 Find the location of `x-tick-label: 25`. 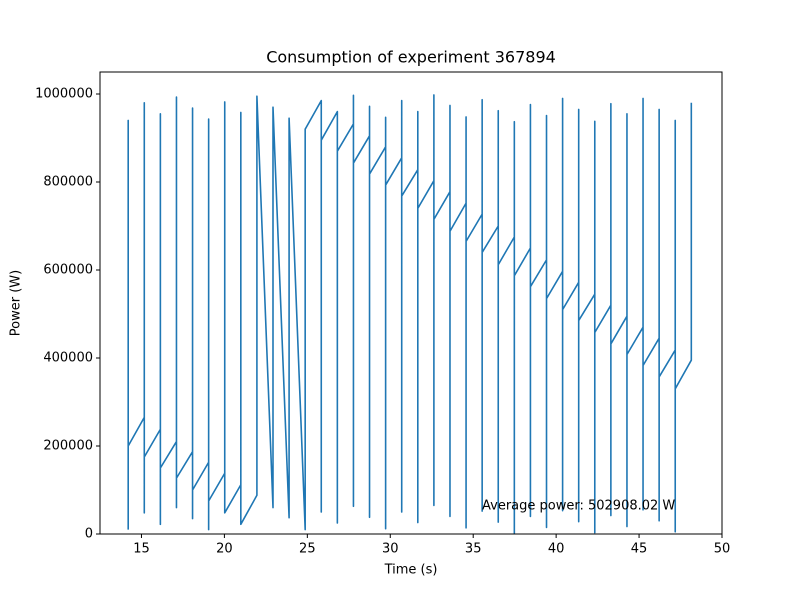

x-tick-label: 25 is located at coordinates (307, 549).